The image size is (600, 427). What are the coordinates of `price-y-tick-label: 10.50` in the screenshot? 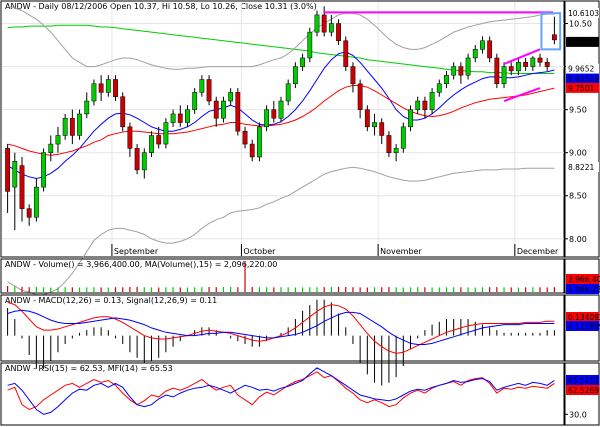 It's located at (580, 24).